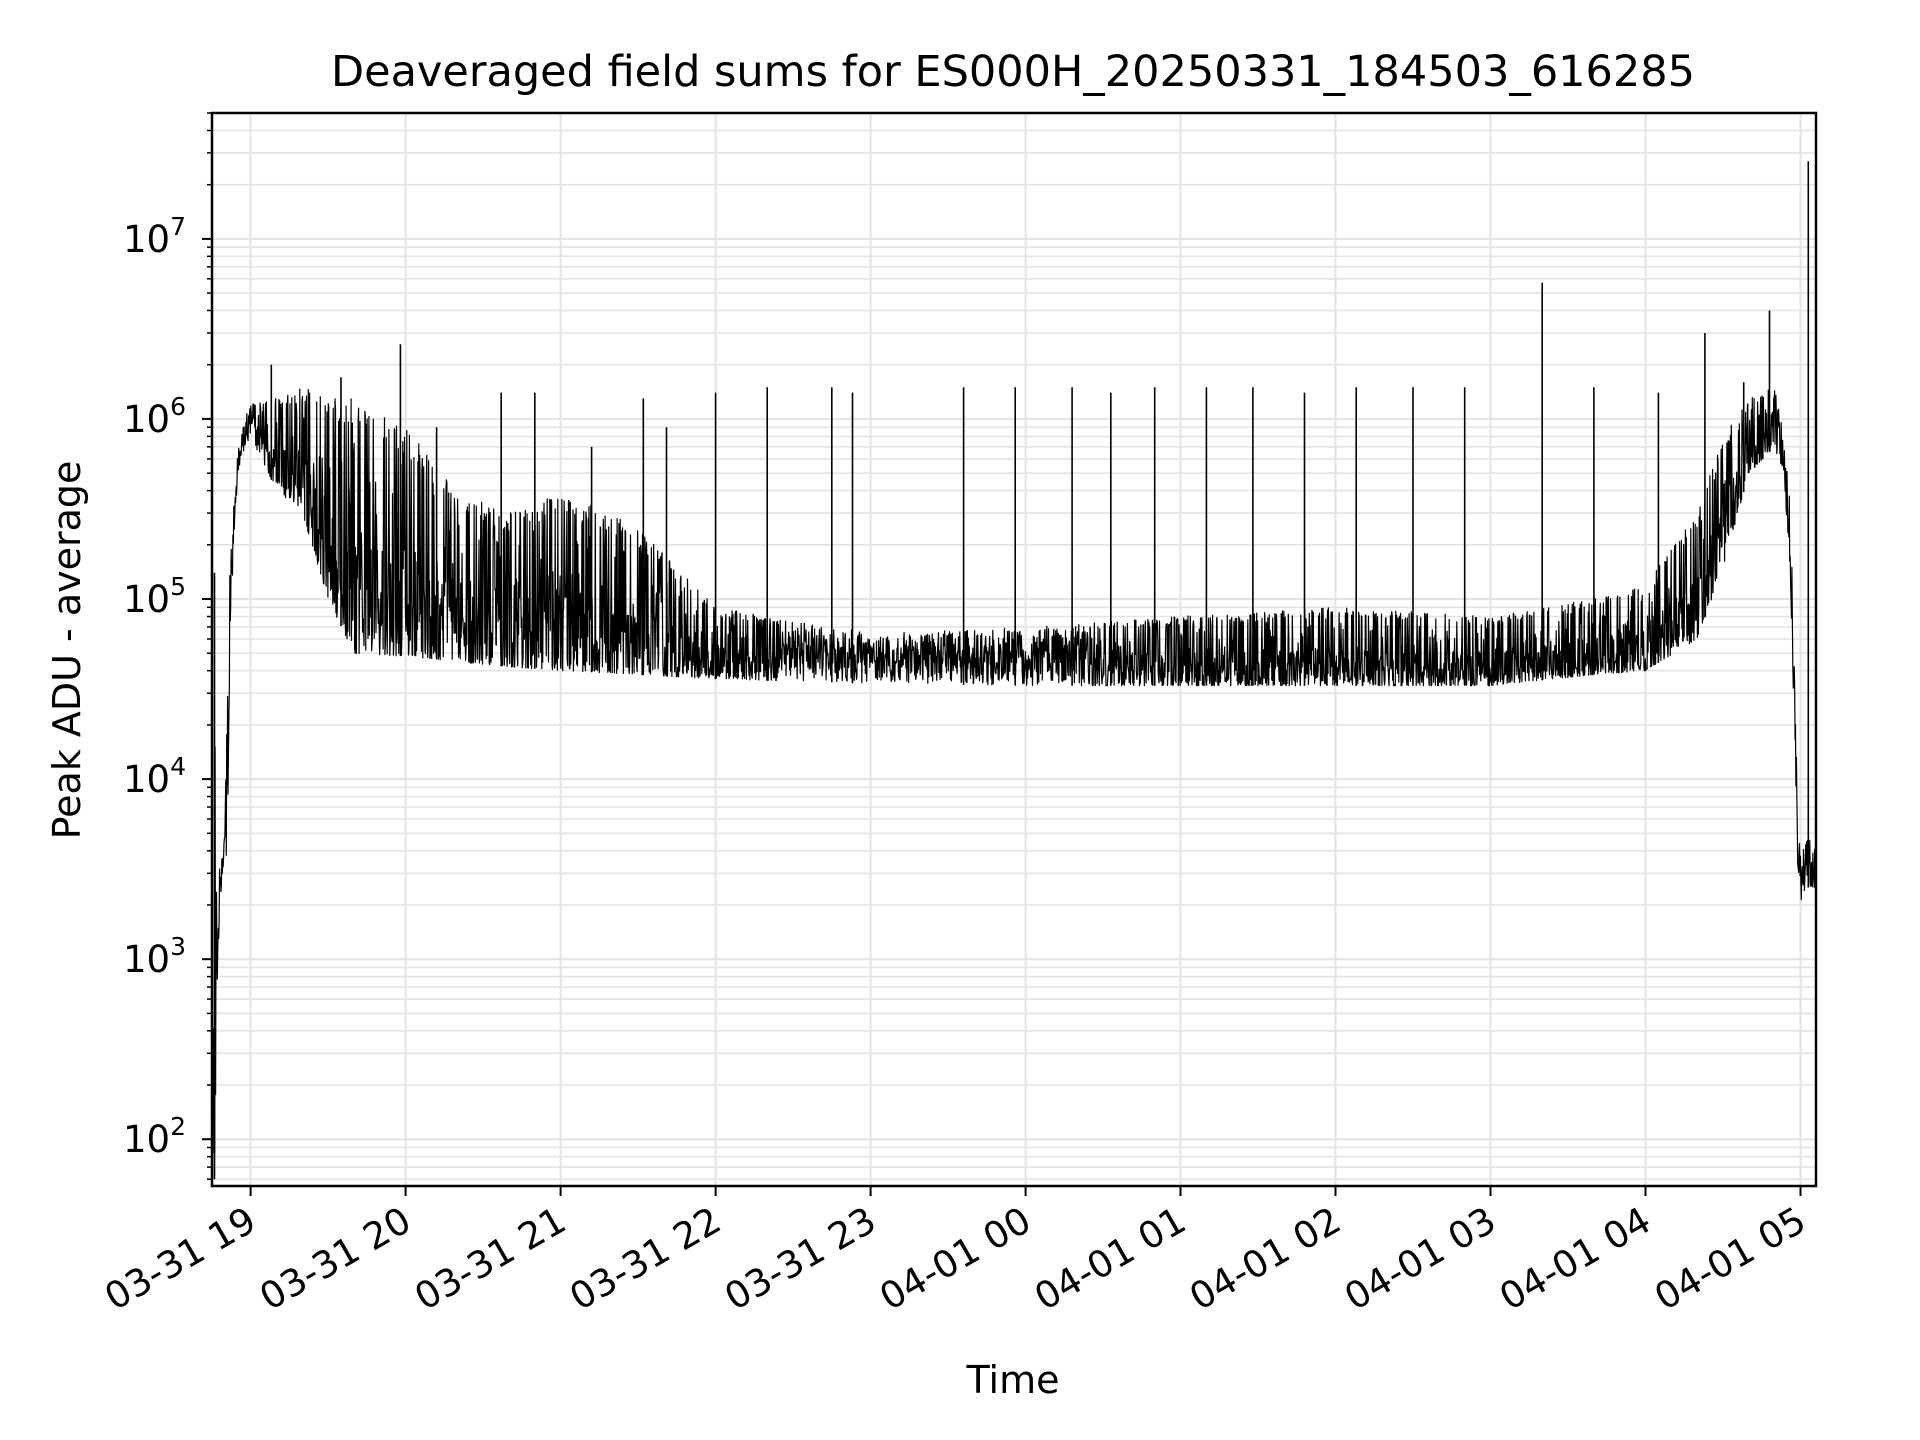 This screenshot has width=1920, height=1440. What do you see at coordinates (1013, 1380) in the screenshot?
I see `x-axis-label: Time` at bounding box center [1013, 1380].